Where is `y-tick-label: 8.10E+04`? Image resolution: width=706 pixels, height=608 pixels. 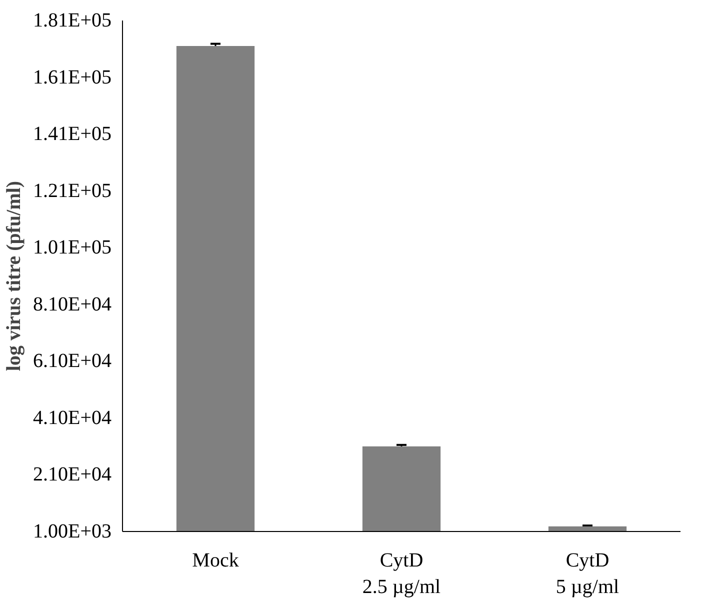
y-tick-label: 8.10E+04 is located at coordinates (72, 304).